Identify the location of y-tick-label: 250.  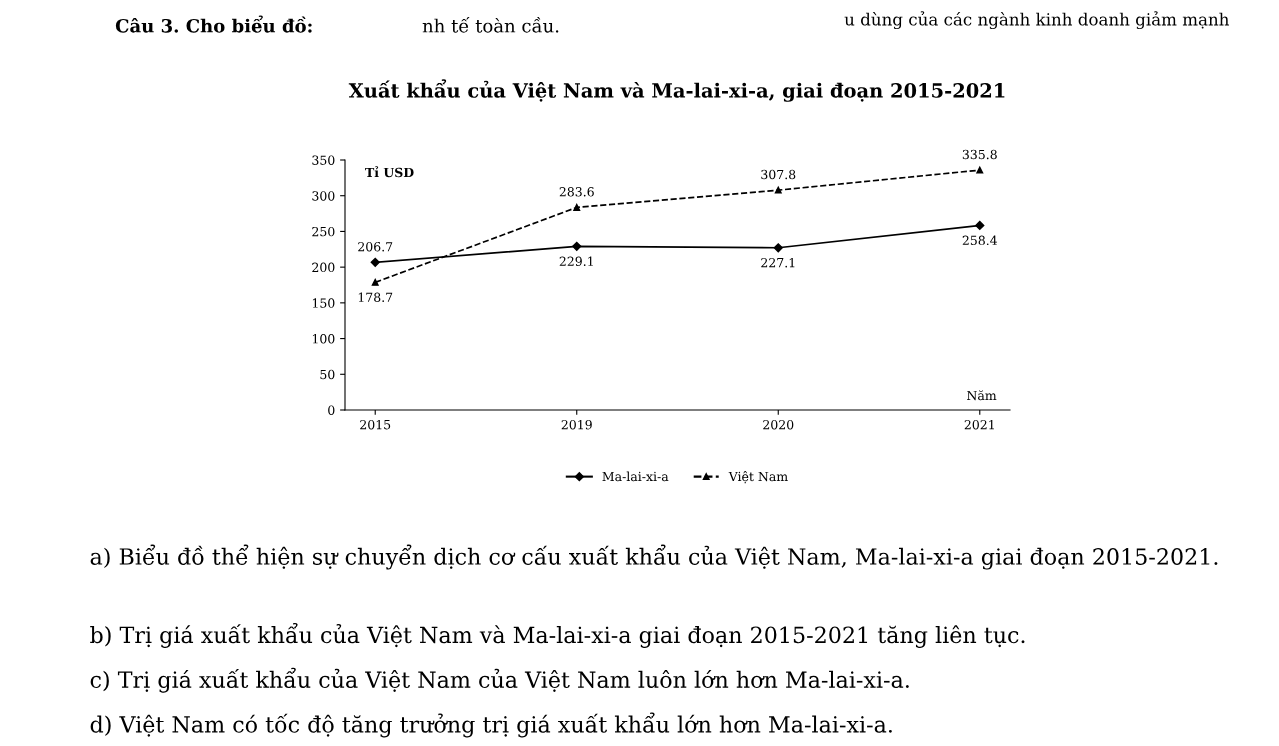
(323, 231).